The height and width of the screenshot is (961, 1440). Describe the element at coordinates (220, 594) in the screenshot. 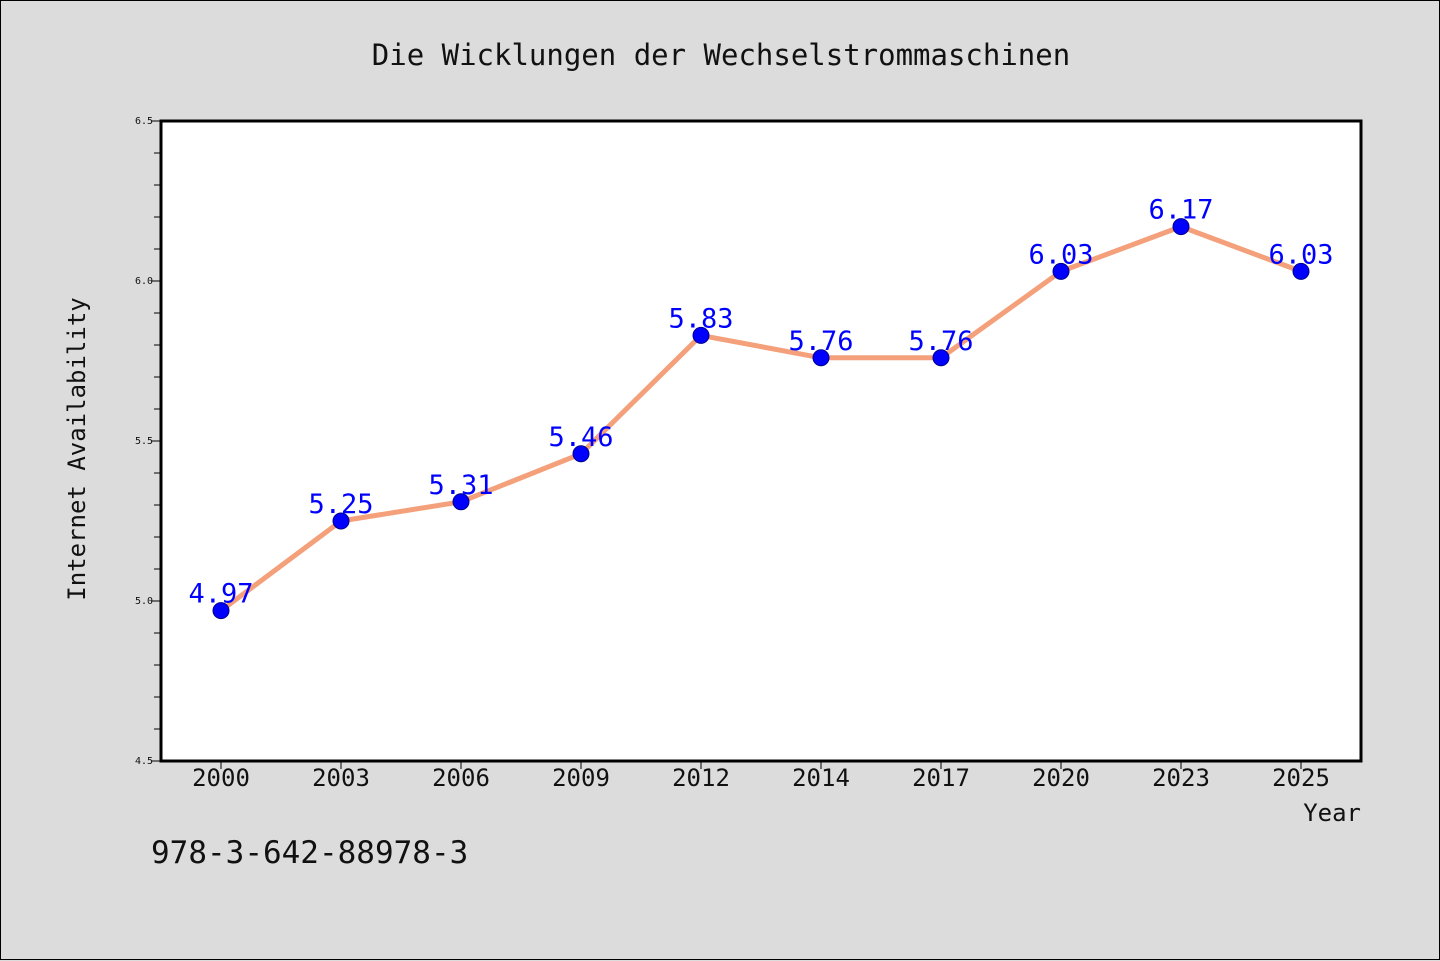

I see `data-label: 4.97` at that location.